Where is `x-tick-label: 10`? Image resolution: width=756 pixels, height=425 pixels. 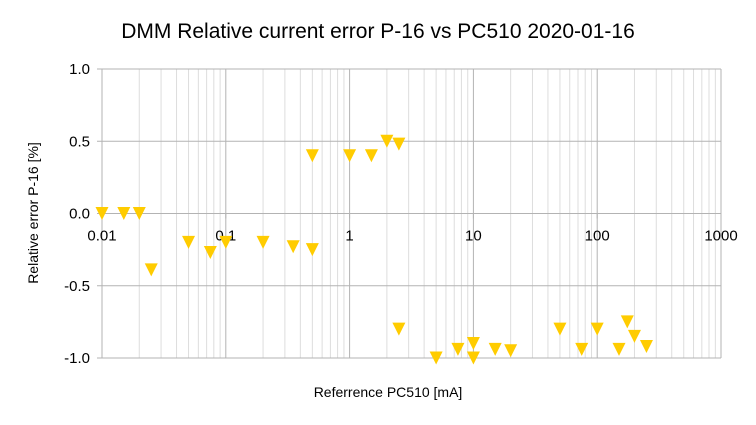 x-tick-label: 10 is located at coordinates (473, 236).